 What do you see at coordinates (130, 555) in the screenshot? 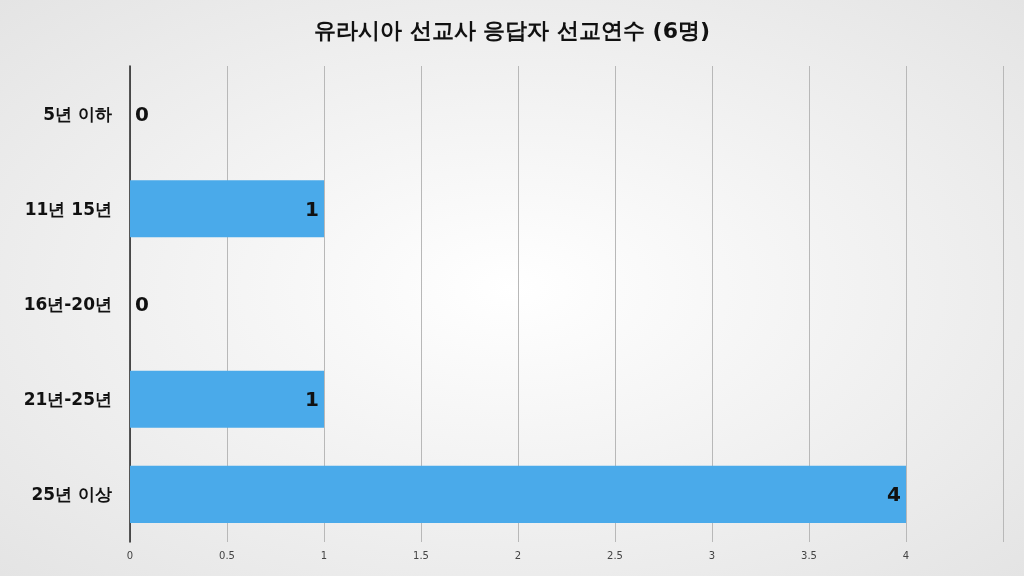
I see `x-tick-label: 0` at bounding box center [130, 555].